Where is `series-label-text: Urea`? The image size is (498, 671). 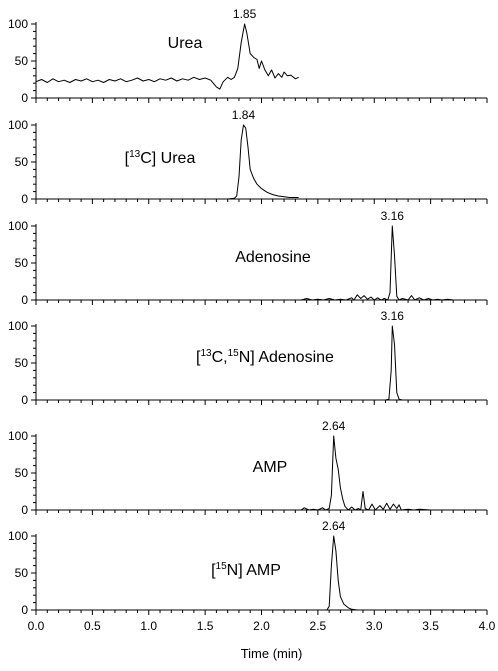
series-label-text: Urea is located at coordinates (185, 43).